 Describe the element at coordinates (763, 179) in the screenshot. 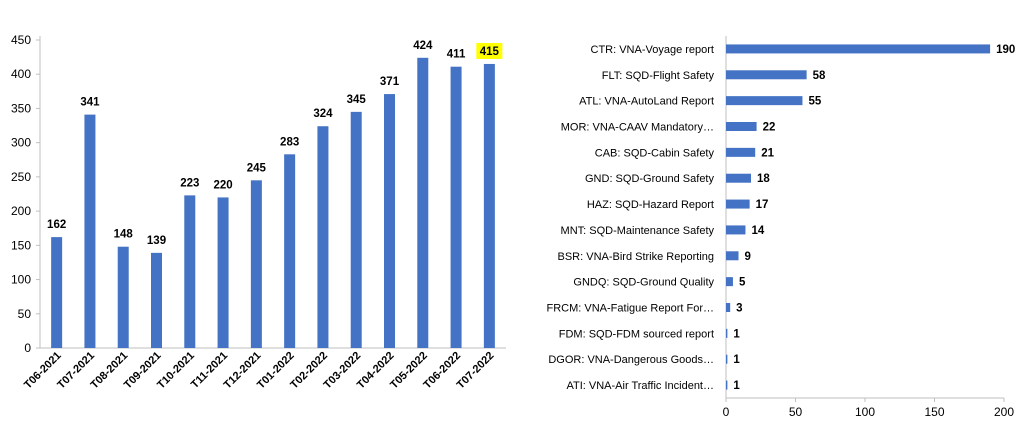

I see `data-label: 18` at that location.